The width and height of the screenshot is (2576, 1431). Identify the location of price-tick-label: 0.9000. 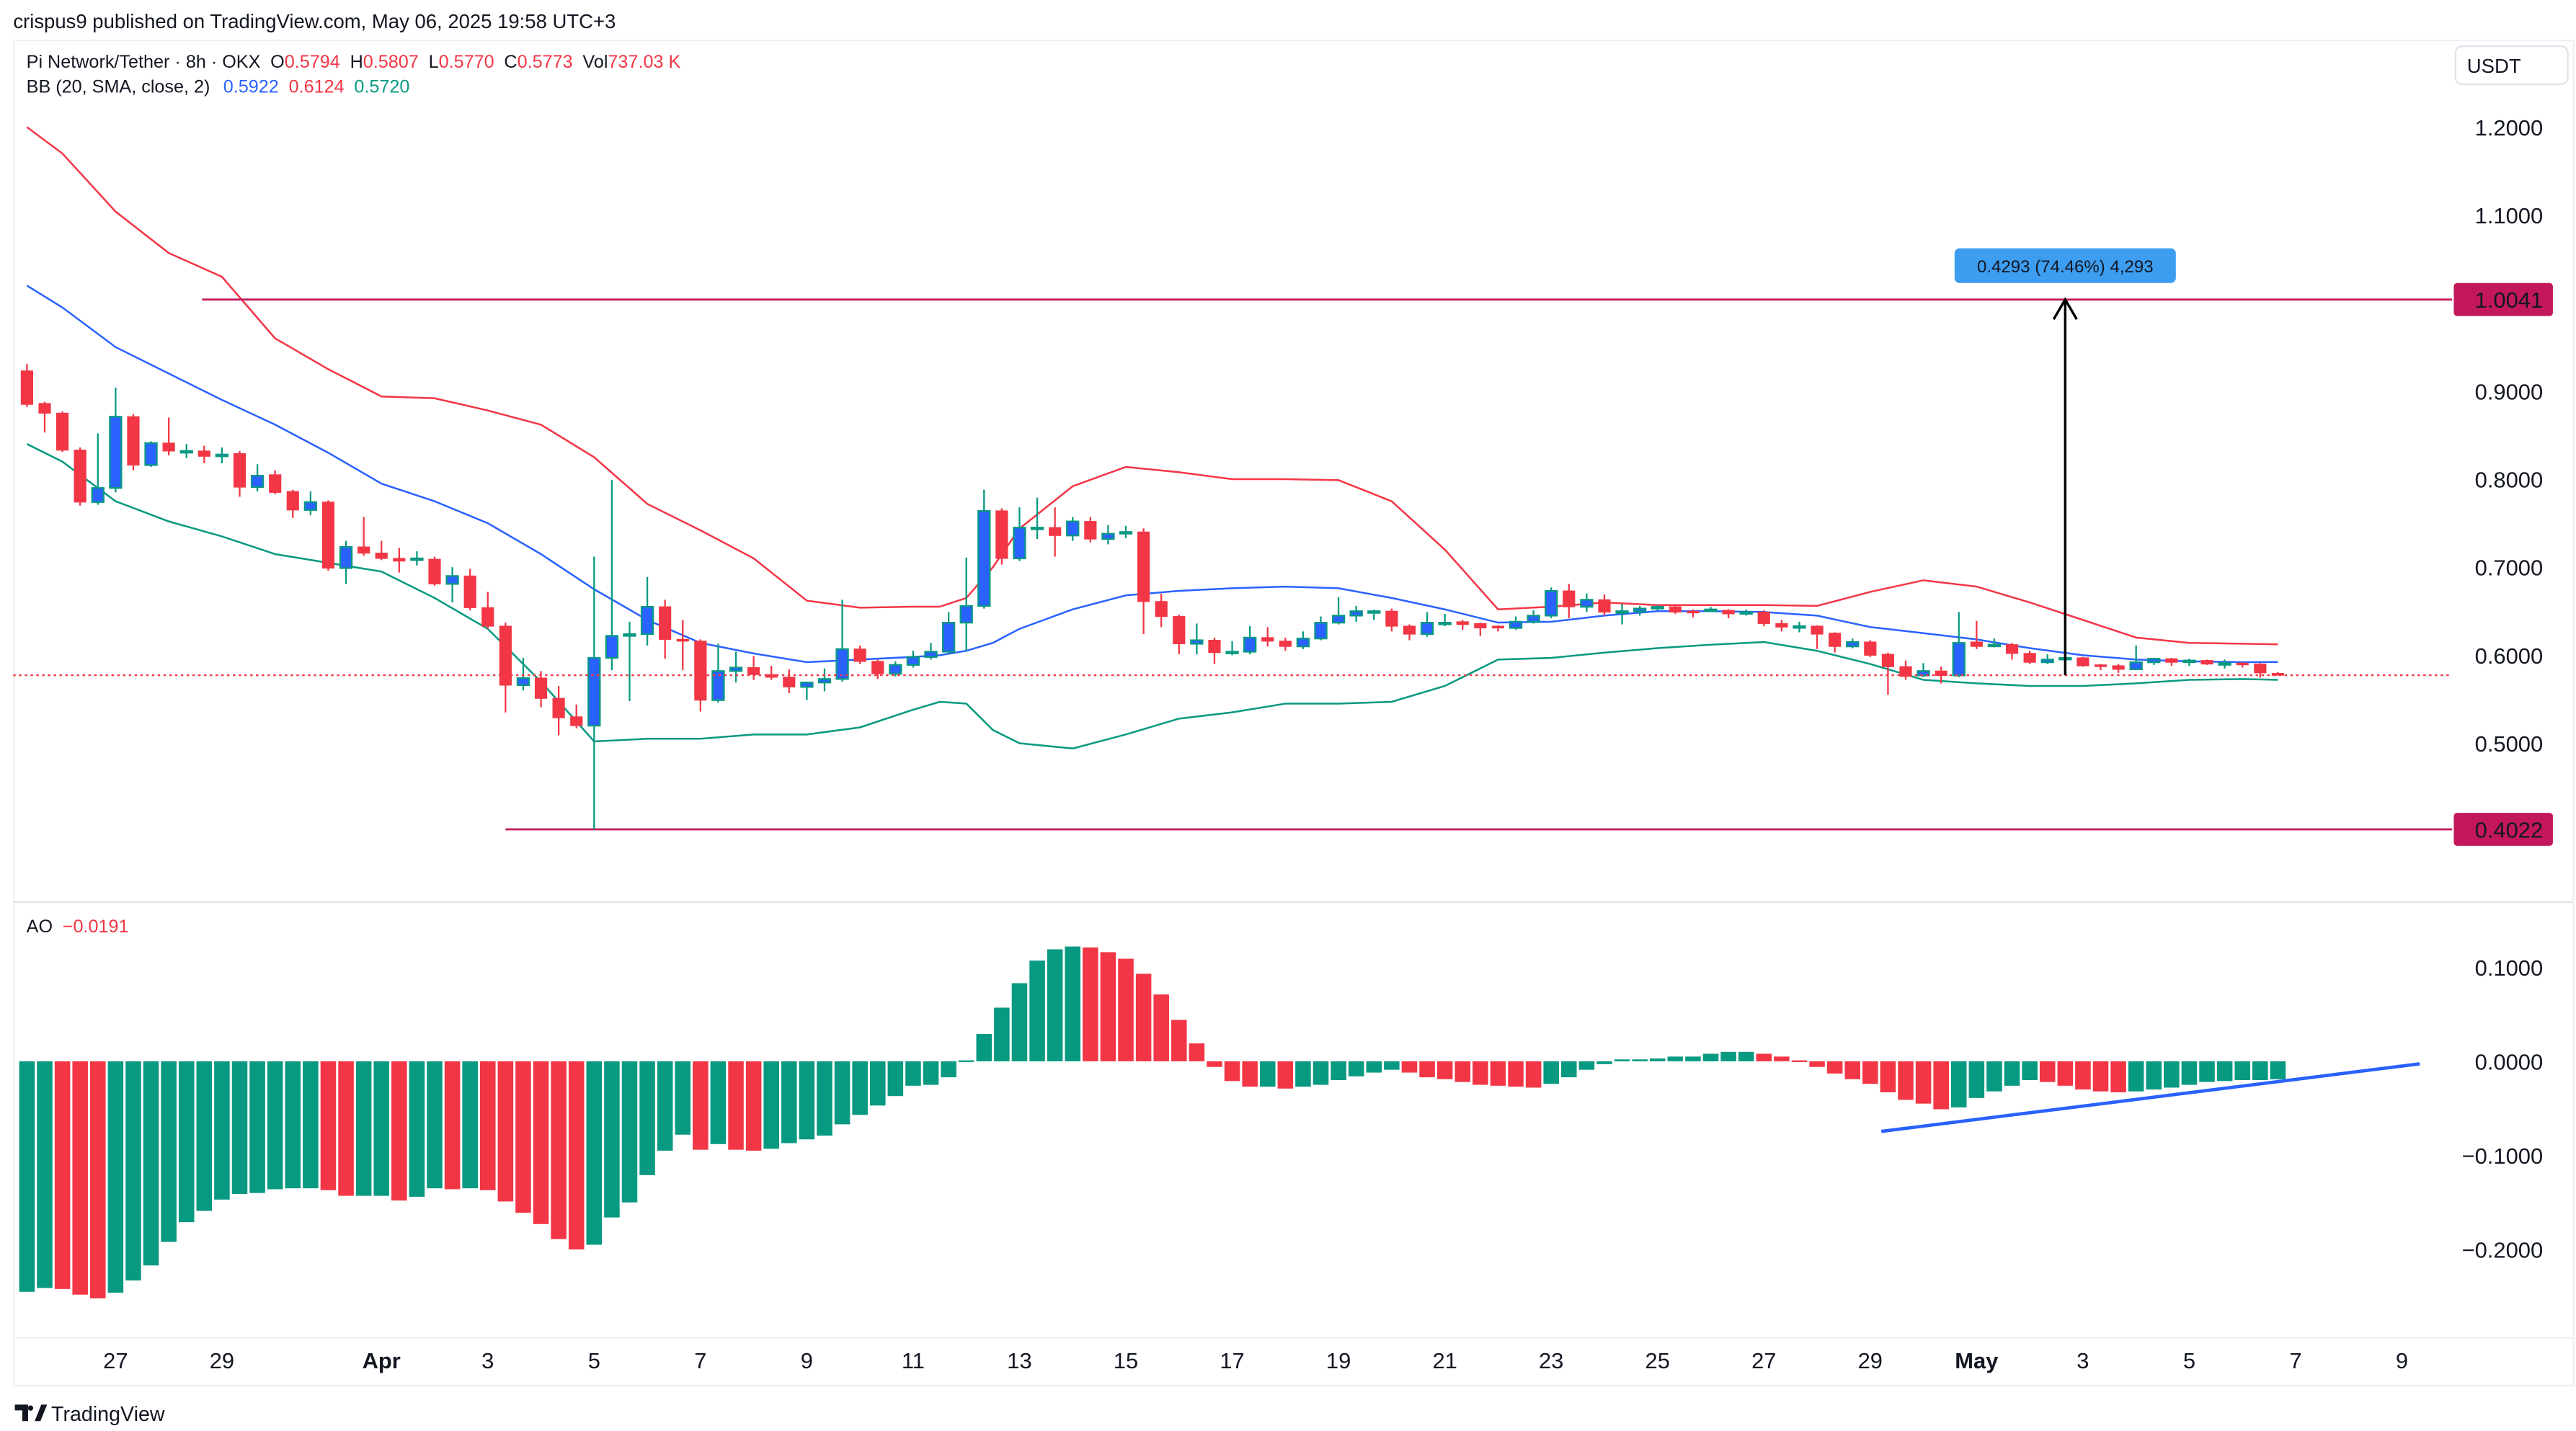
(2509, 392).